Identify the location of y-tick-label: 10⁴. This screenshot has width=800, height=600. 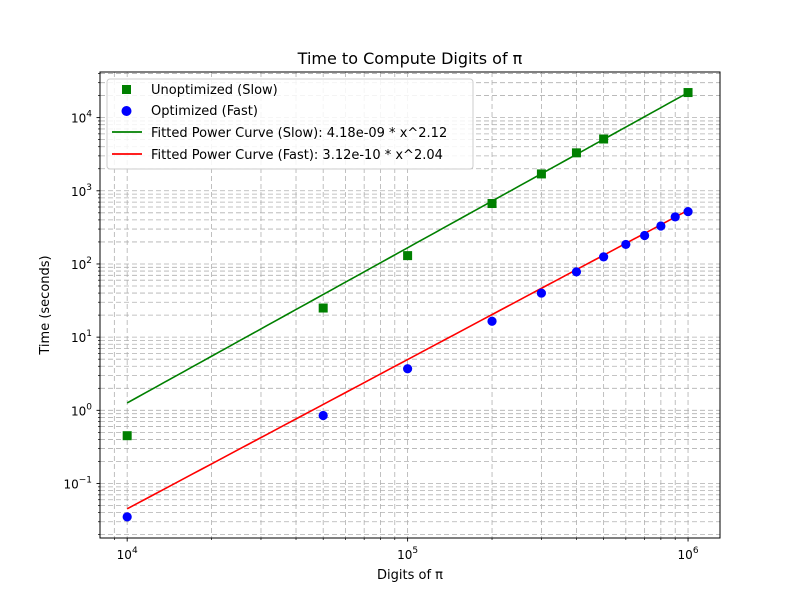
(81, 118).